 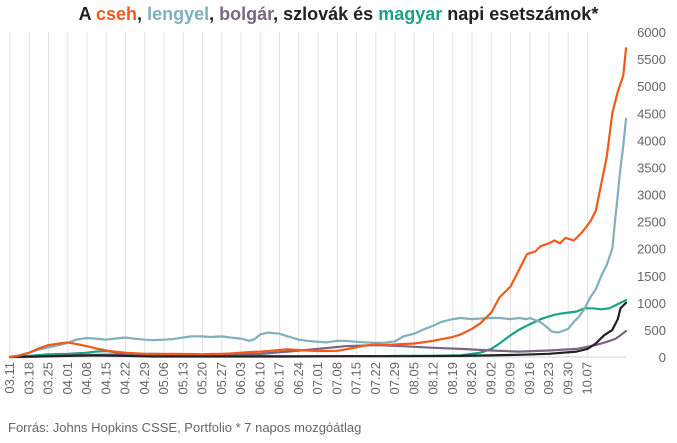 I want to click on x-tick-label: 04.29, so click(x=144, y=378).